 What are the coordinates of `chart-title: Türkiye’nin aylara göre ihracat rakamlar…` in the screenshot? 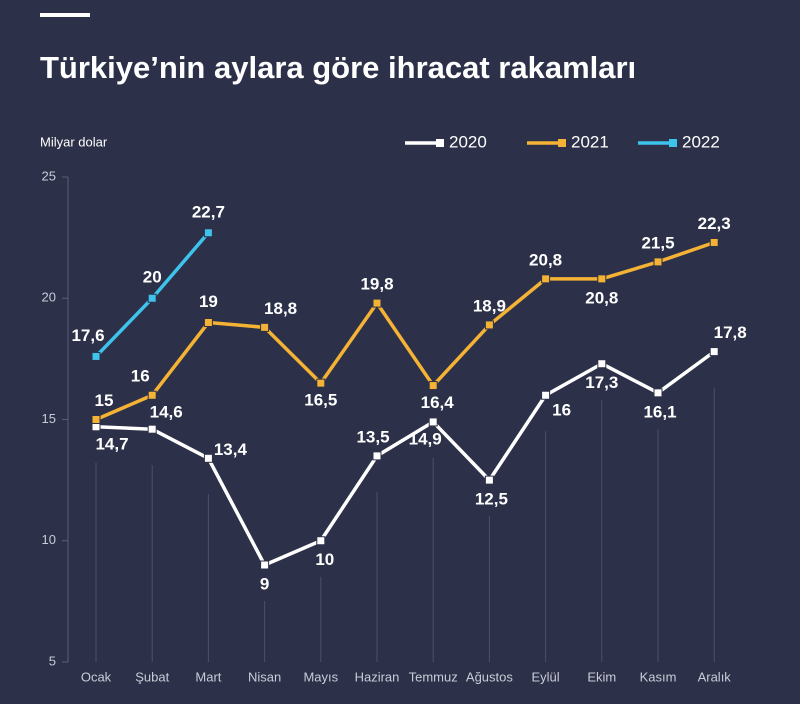 It's located at (338, 67).